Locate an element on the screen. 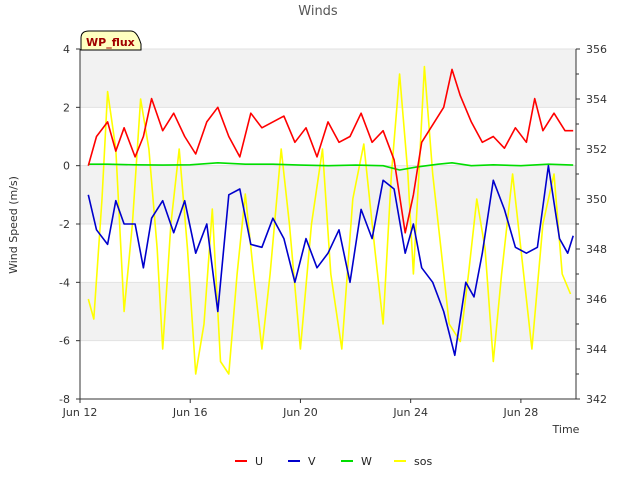 This screenshot has height=480, width=640. badge-label: WP_flux is located at coordinates (110, 42).